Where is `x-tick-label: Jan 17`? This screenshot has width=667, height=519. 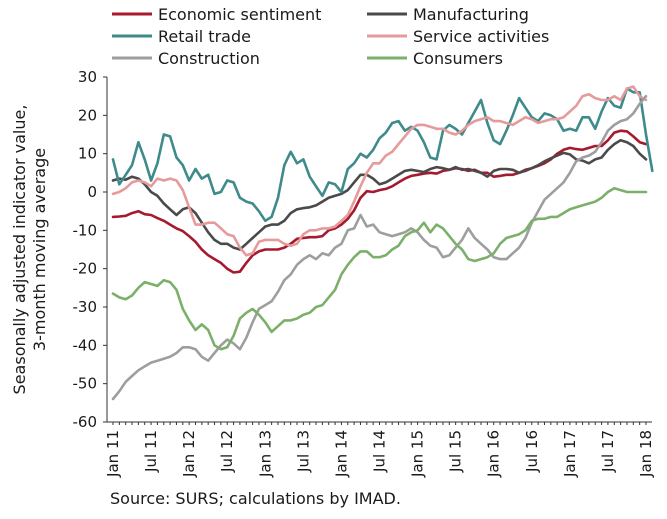
x-tick-label: Jan 17 is located at coordinates (570, 454).